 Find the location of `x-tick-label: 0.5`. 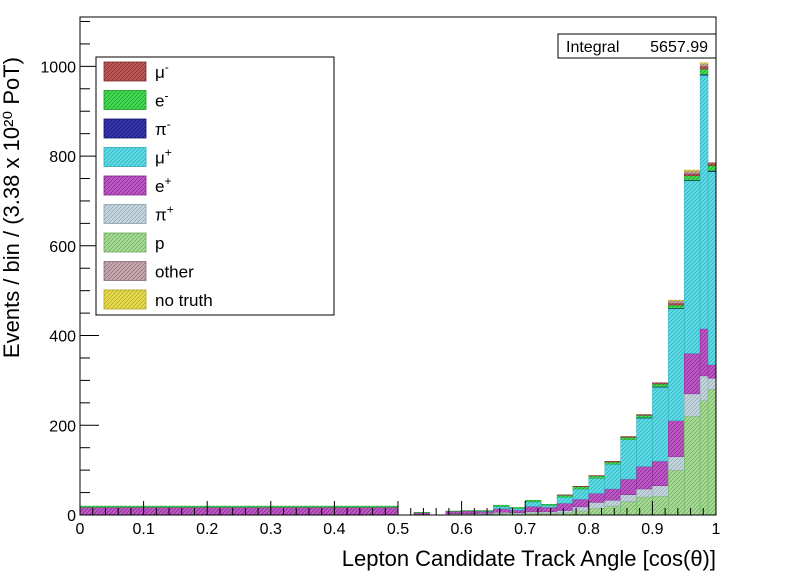

x-tick-label: 0.5 is located at coordinates (398, 529).